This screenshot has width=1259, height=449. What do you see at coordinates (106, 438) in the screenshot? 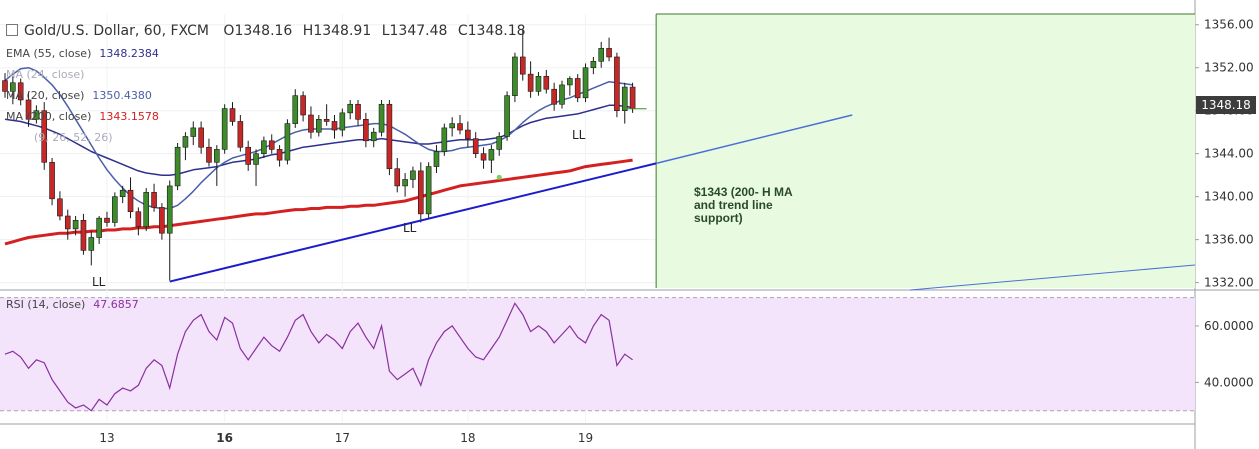
I see `x-tick-label: 13` at bounding box center [106, 438].